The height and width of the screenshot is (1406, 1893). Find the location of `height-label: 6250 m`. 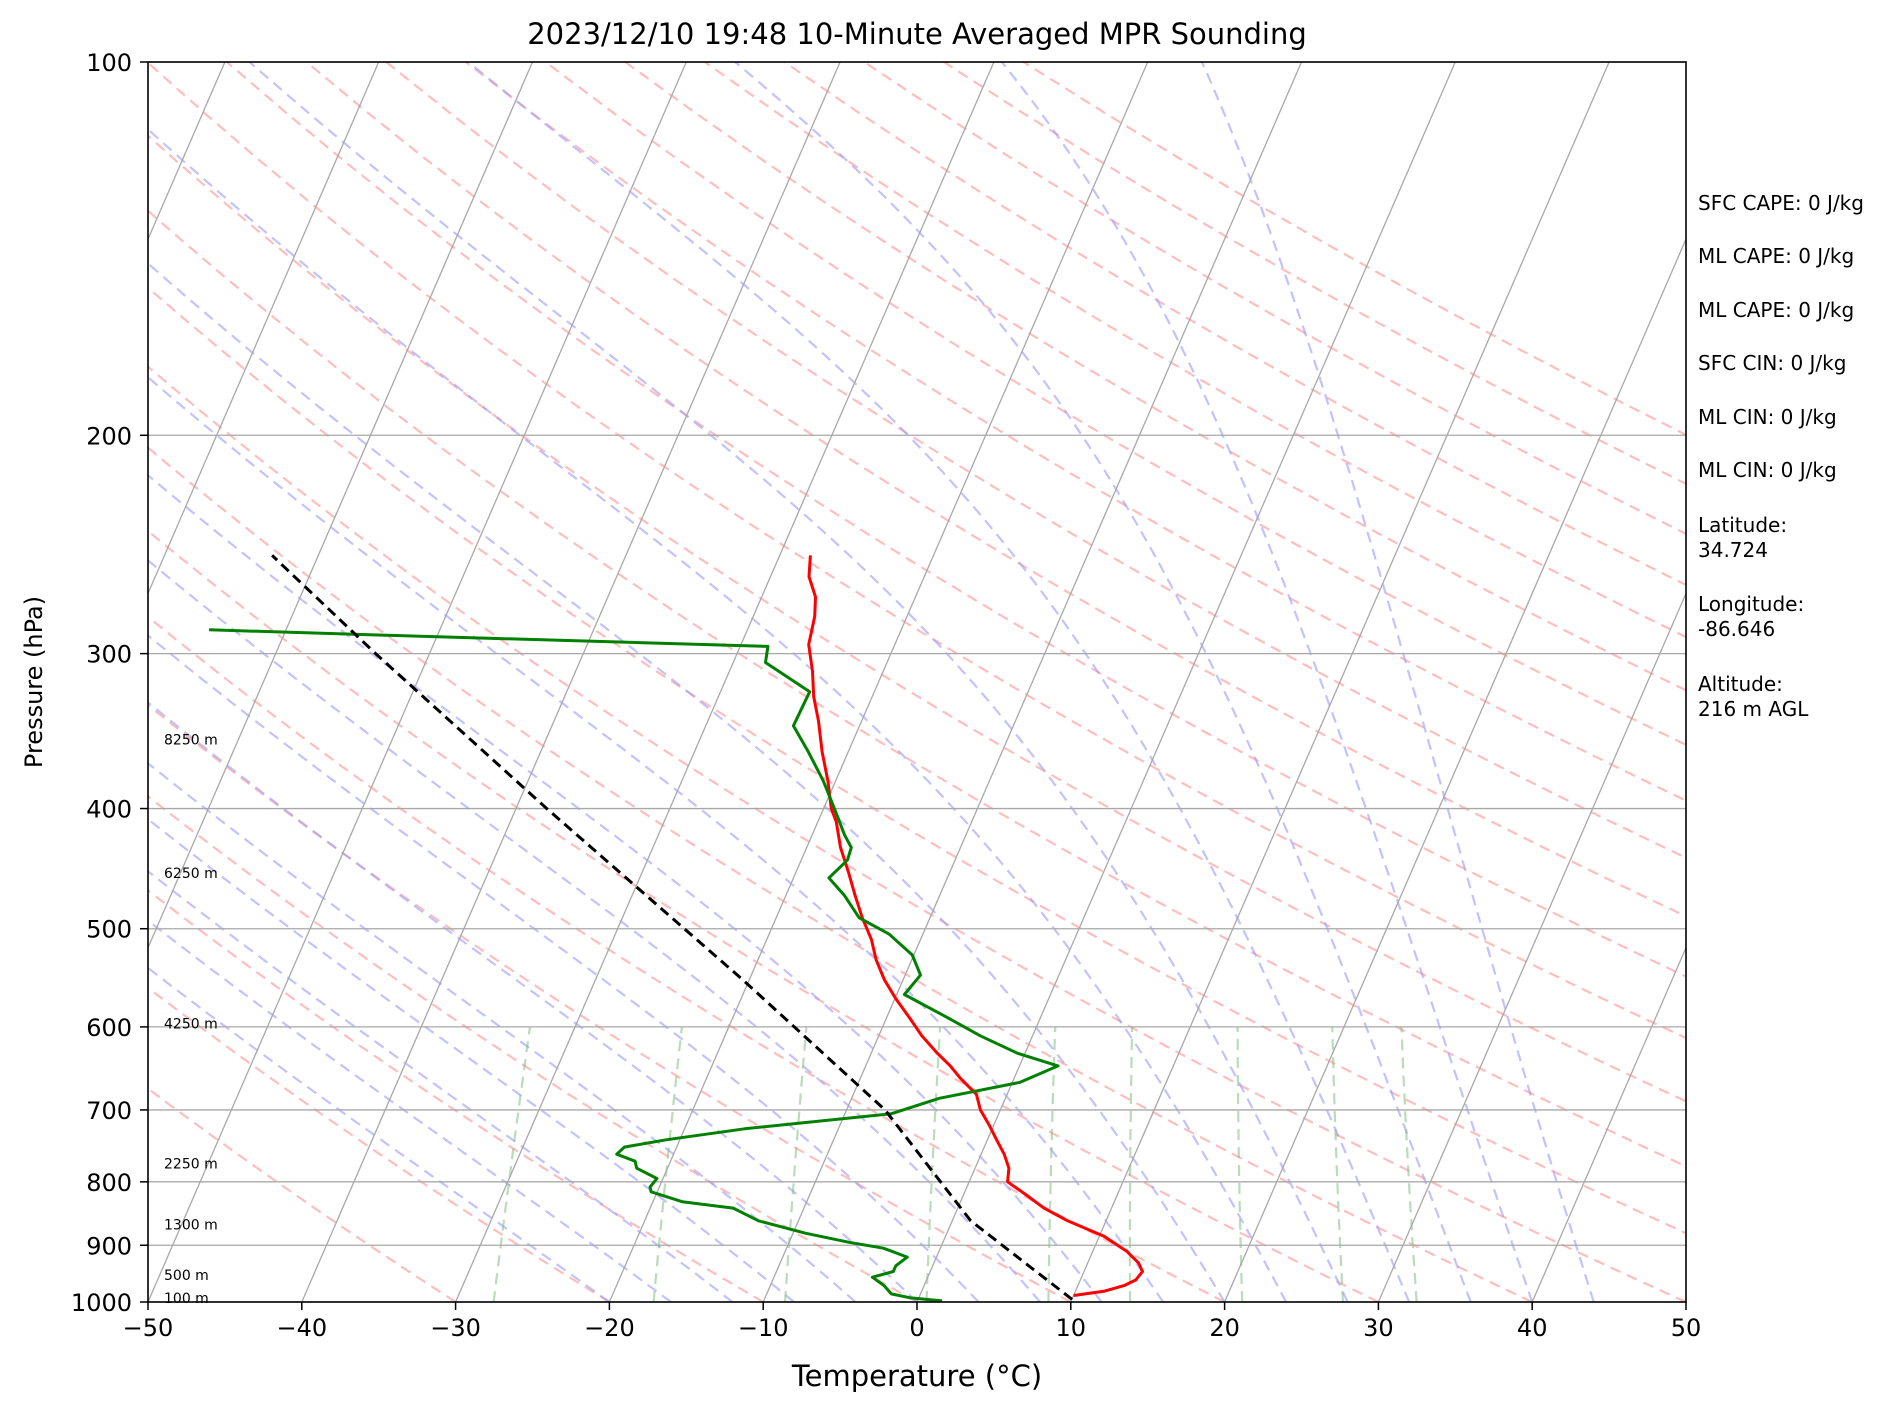

height-label: 6250 m is located at coordinates (191, 874).